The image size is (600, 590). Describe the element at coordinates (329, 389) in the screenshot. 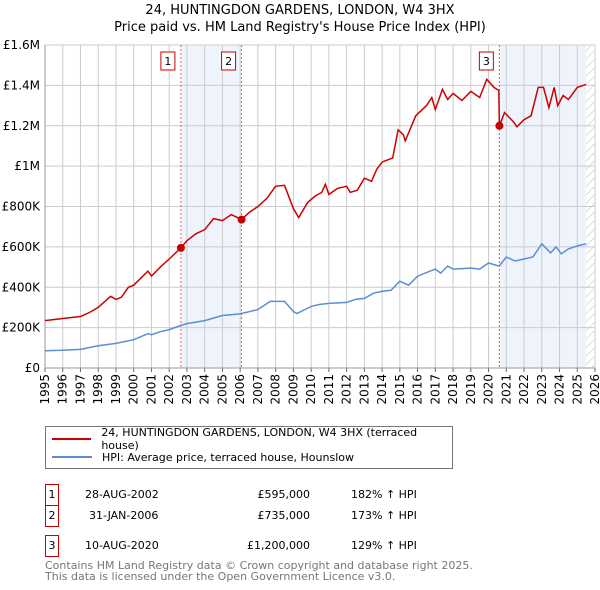

I see `x-tick-label: 2011` at that location.